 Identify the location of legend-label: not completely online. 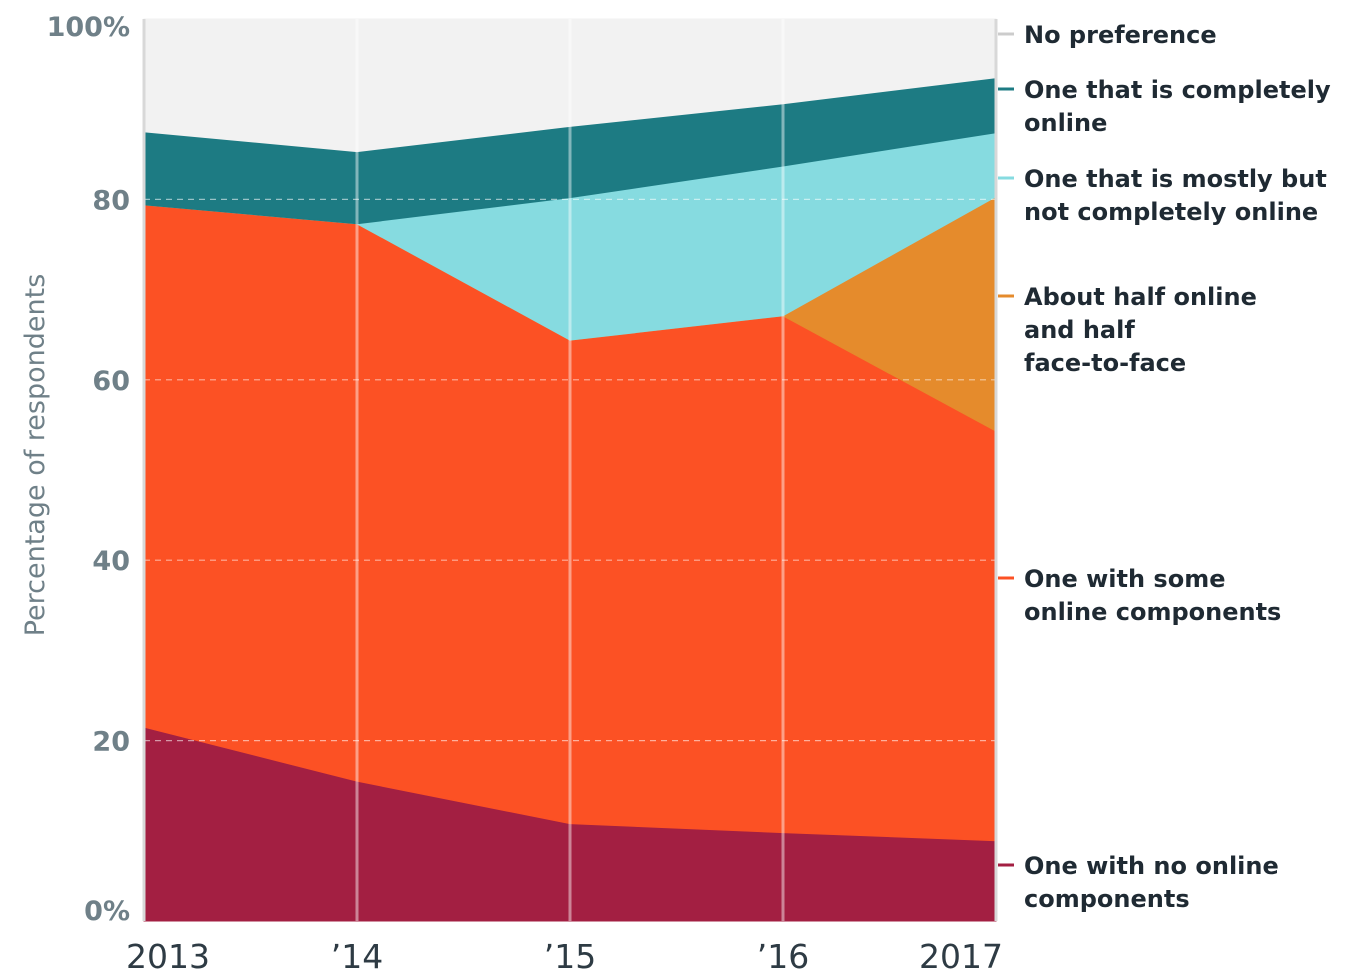
(1171, 212).